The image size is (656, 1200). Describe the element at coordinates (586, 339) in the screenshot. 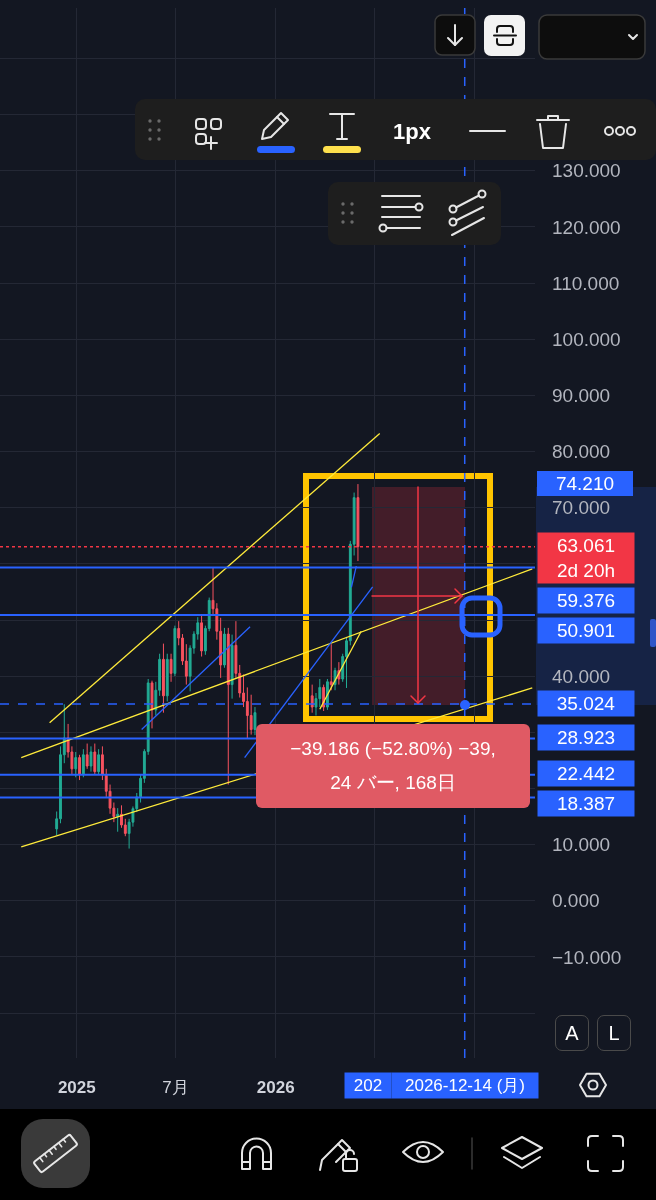

I see `y-tick-label: 100.000` at that location.